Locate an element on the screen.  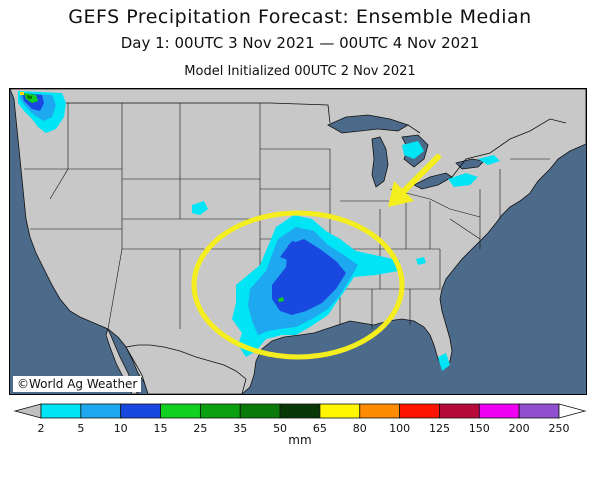
legend-tick-label: 200 is located at coordinates (519, 428).